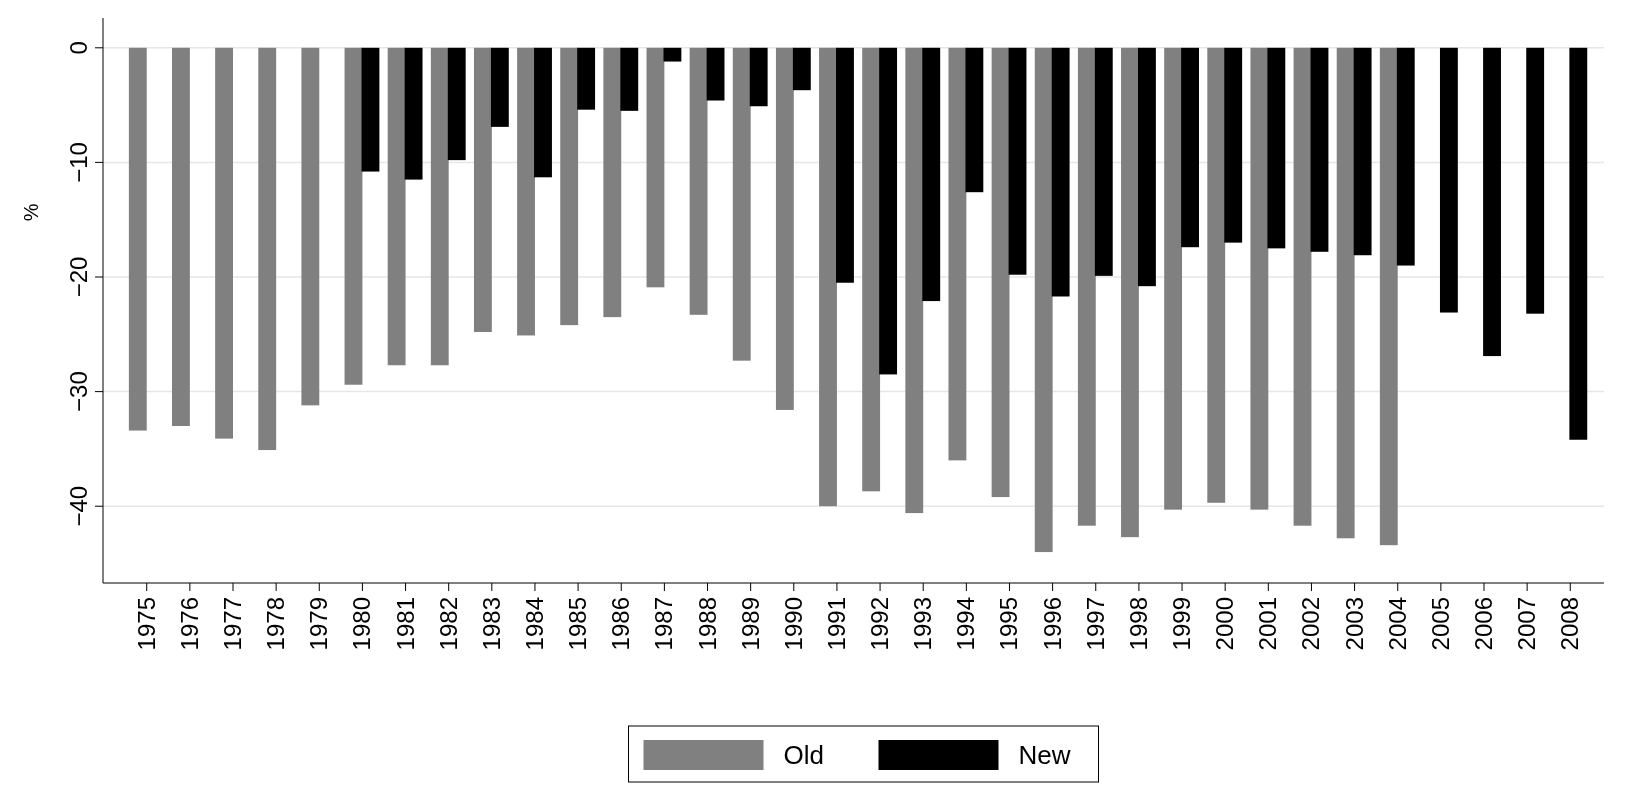  Describe the element at coordinates (880, 624) in the screenshot. I see `x-tick-label: 1992` at that location.